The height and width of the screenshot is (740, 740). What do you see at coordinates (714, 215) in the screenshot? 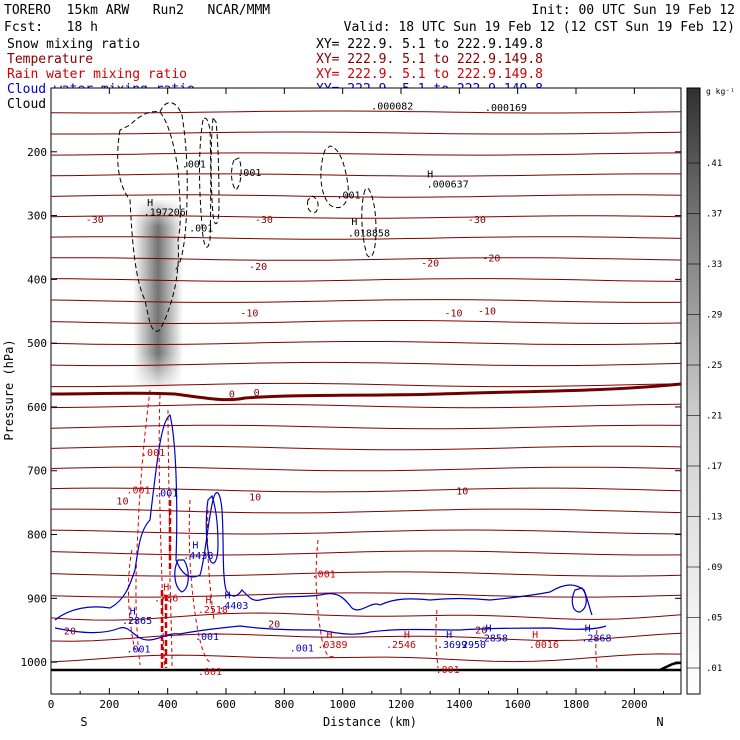
I see `colorbar-label: .37` at bounding box center [714, 215].